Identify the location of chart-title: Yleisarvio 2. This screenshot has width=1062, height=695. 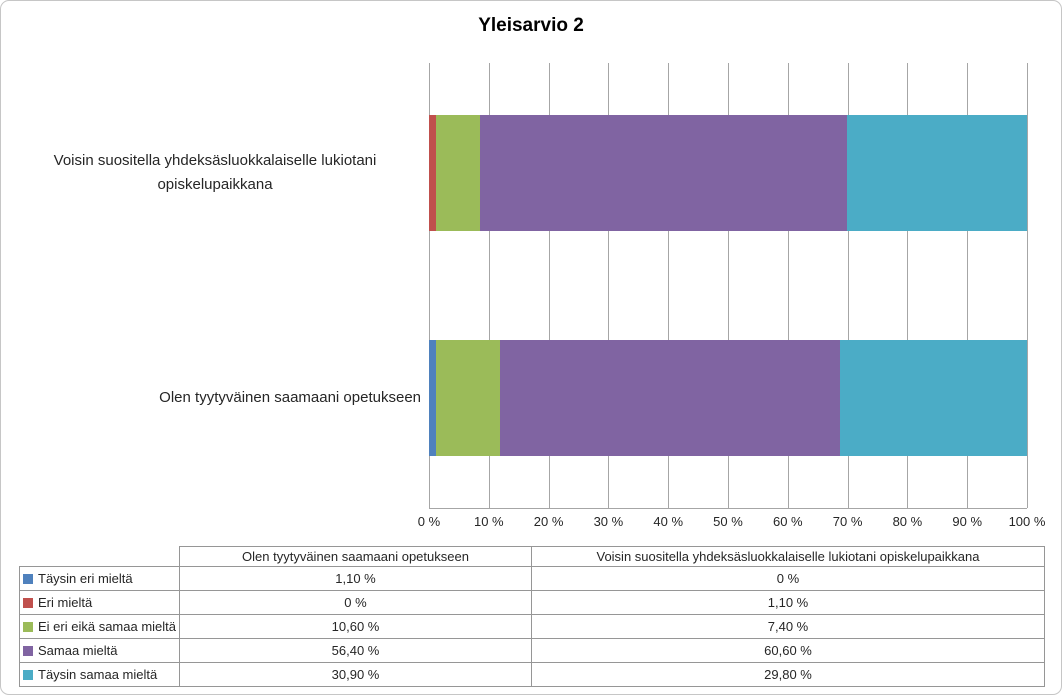
(531, 25).